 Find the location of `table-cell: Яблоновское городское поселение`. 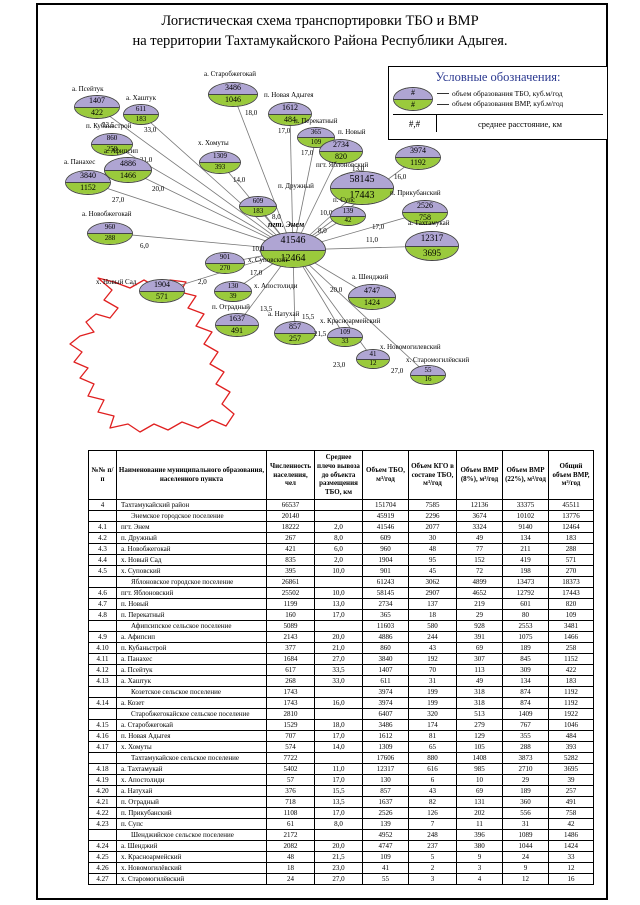

table-cell: Яблоновское городское поселение is located at coordinates (191, 581).